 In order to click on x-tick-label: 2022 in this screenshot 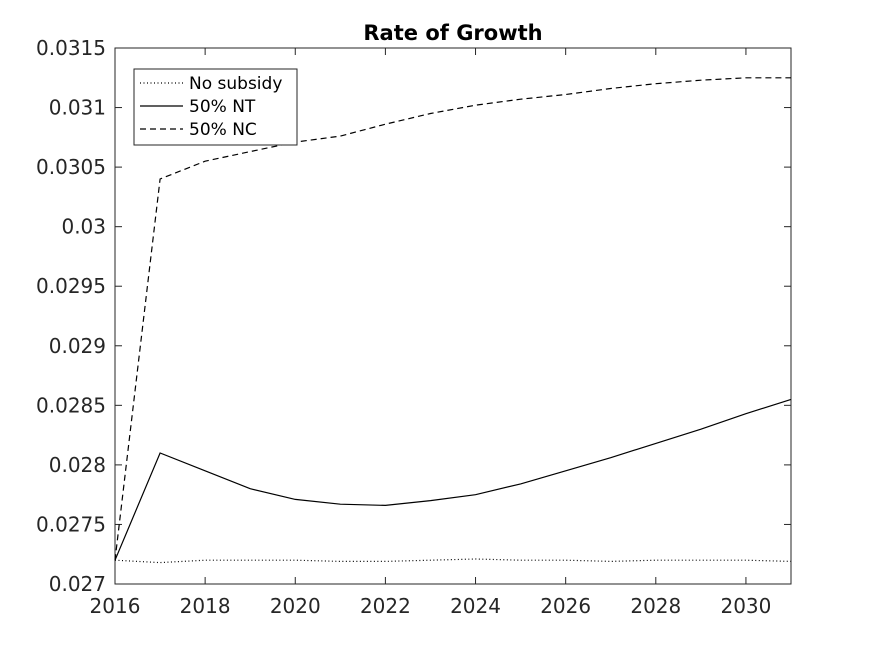, I will do `click(385, 606)`.